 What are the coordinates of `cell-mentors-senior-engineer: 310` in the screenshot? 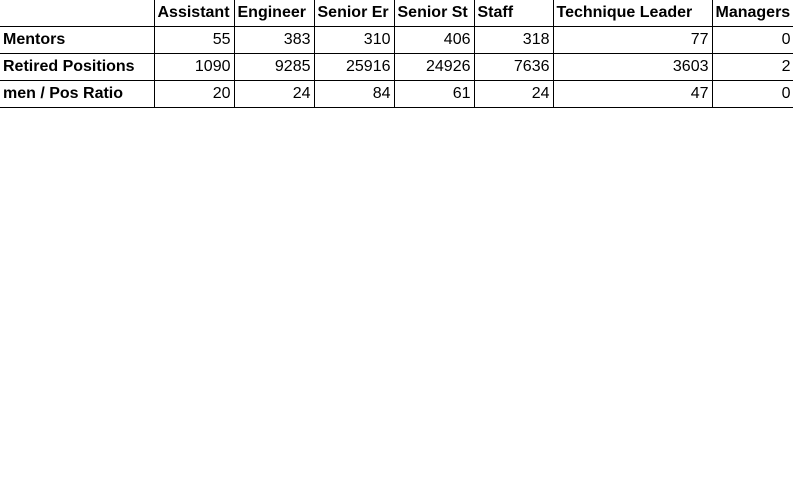 It's located at (354, 40).